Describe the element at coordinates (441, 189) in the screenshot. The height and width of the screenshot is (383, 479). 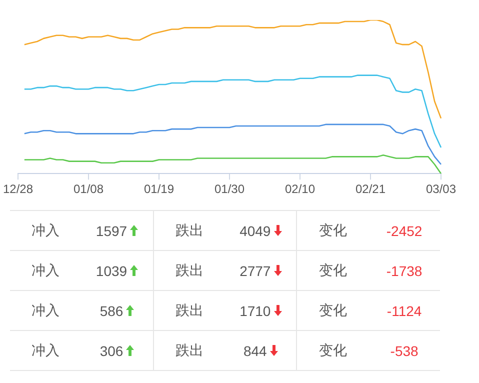
I see `x-tick-label: 03/03` at that location.